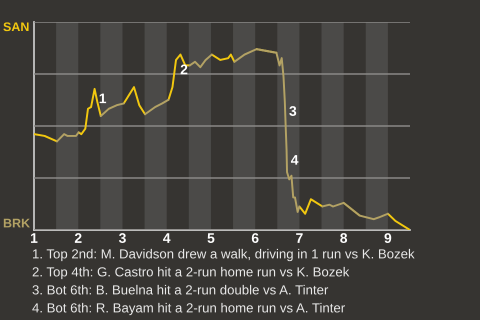 The image size is (480, 320). What do you see at coordinates (16, 27) in the screenshot?
I see `text: SAN` at bounding box center [16, 27].